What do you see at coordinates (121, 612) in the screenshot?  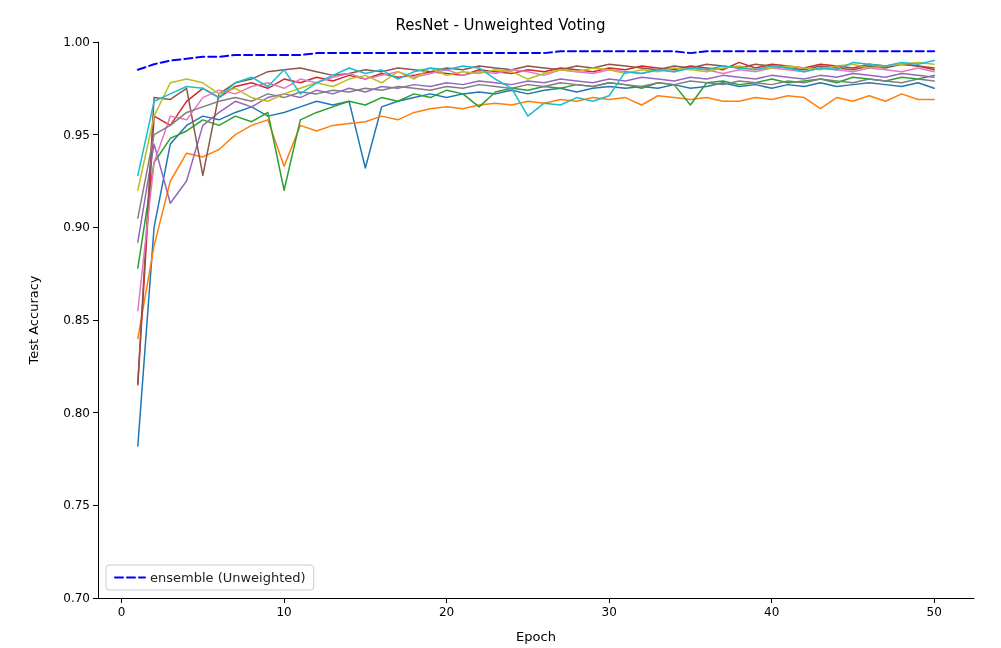 I see `x-tick-label: 0` at bounding box center [121, 612].